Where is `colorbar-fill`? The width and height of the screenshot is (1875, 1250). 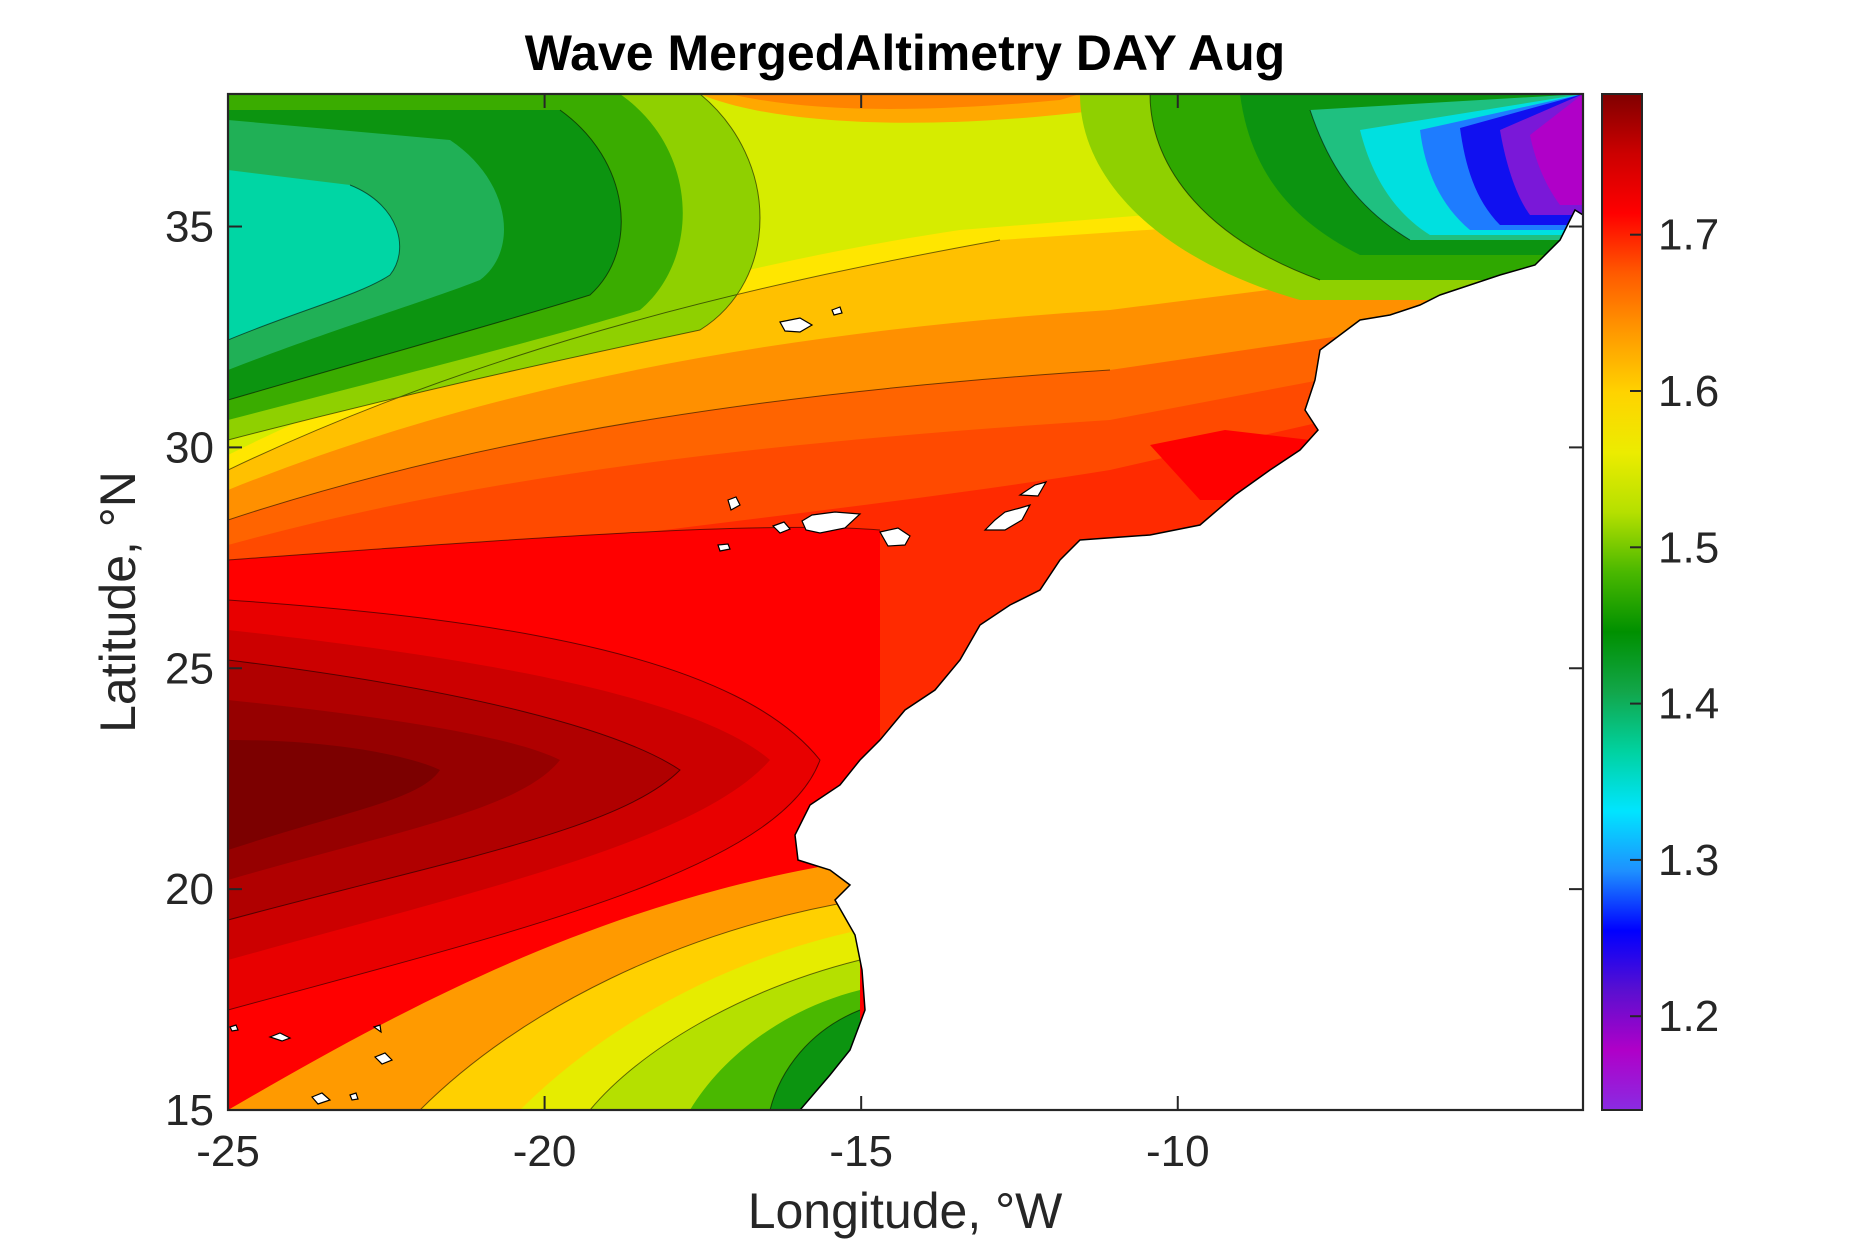
colorbar-fill is located at coordinates (1622, 602).